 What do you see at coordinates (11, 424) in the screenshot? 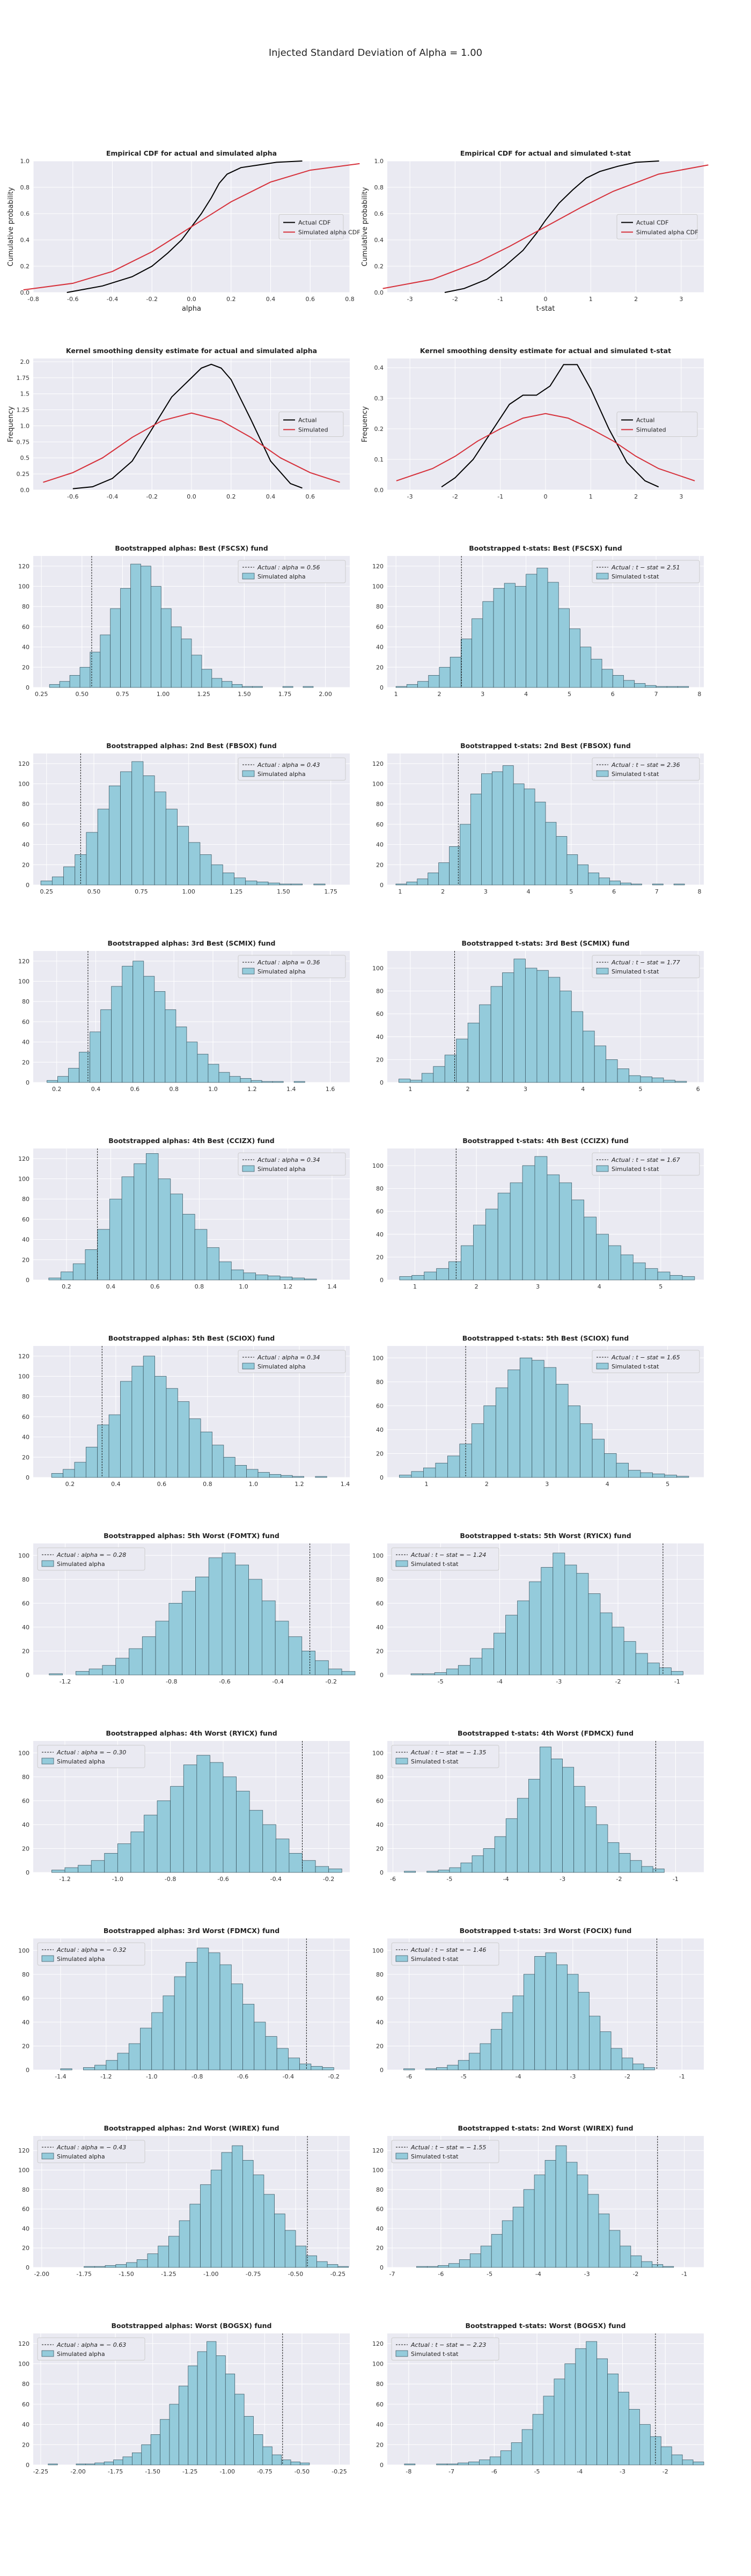
I see `y-axis-label: Frequency` at bounding box center [11, 424].